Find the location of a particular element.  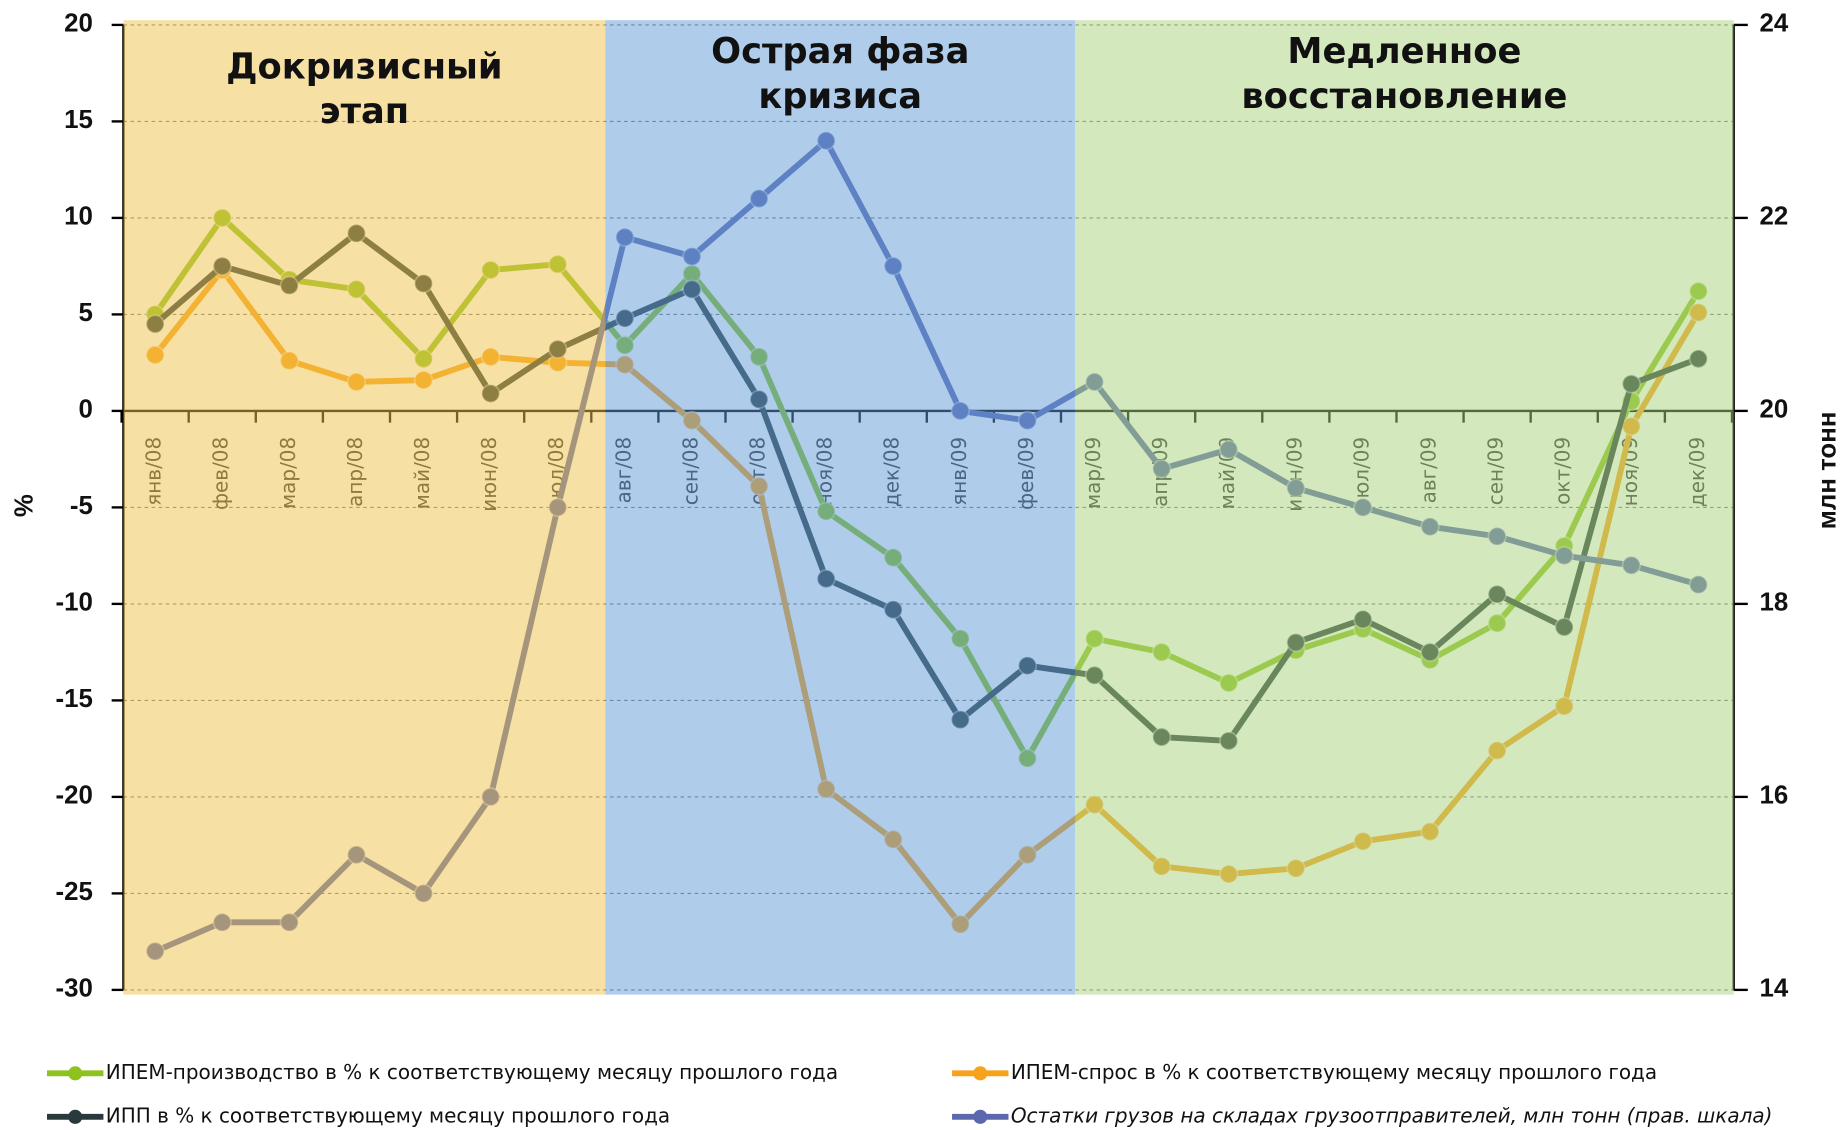

y2-tick-label: 16 is located at coordinates (1774, 796).